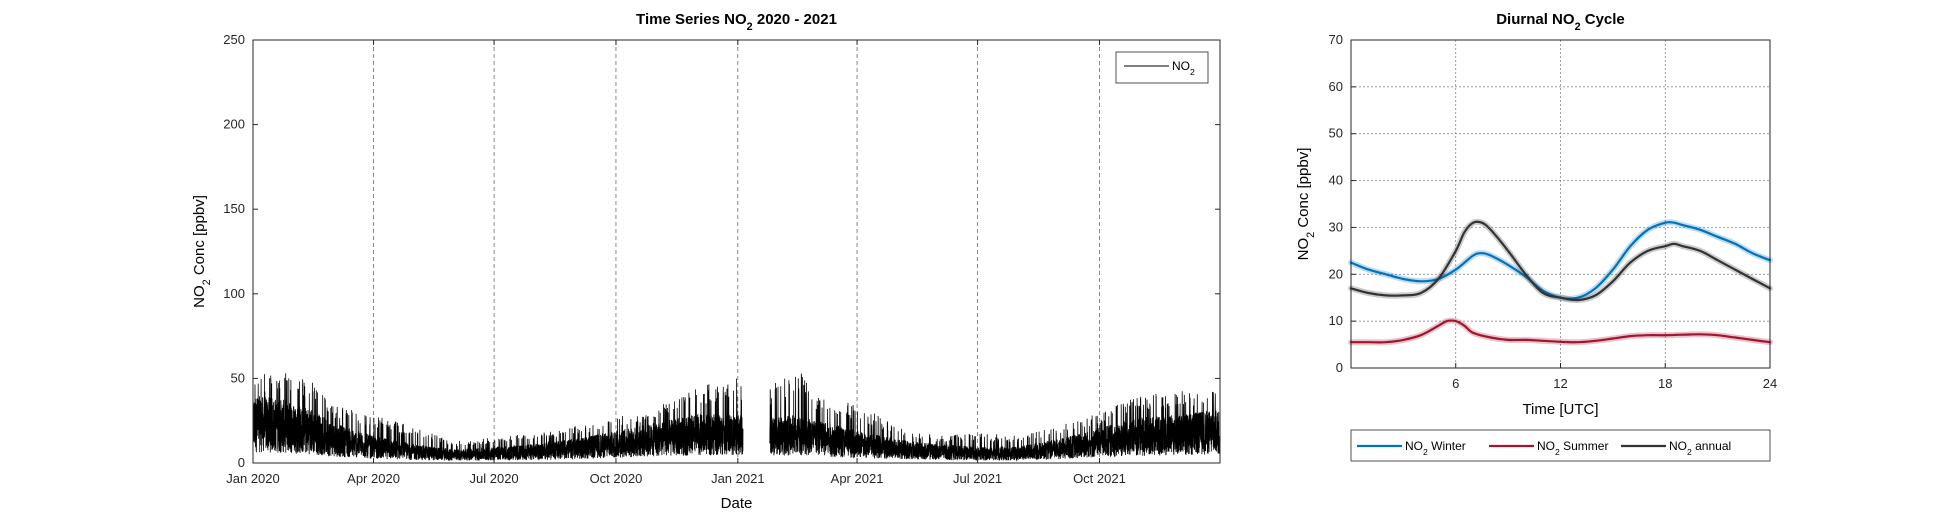 The height and width of the screenshot is (515, 1940). What do you see at coordinates (1560, 22) in the screenshot?
I see `diurnal-title: Diurnal NO2 Cycle` at bounding box center [1560, 22].